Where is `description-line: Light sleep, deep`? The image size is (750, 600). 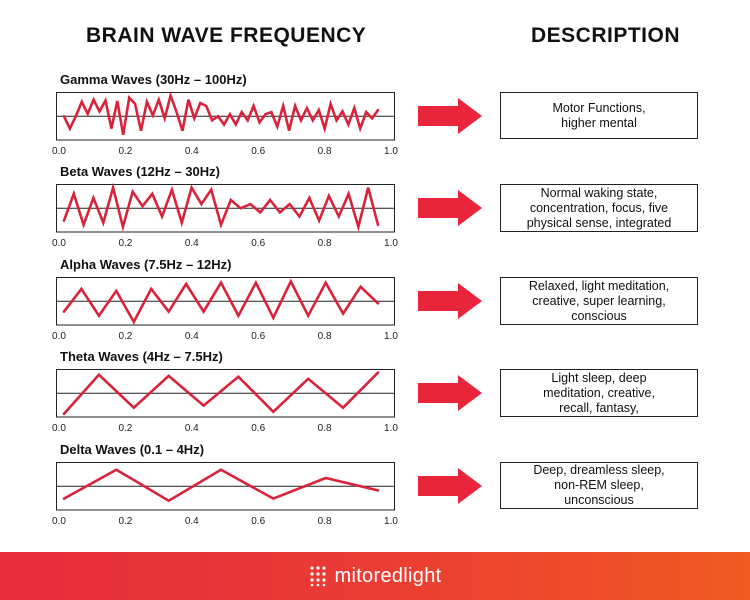 description-line: Light sleep, deep is located at coordinates (599, 377).